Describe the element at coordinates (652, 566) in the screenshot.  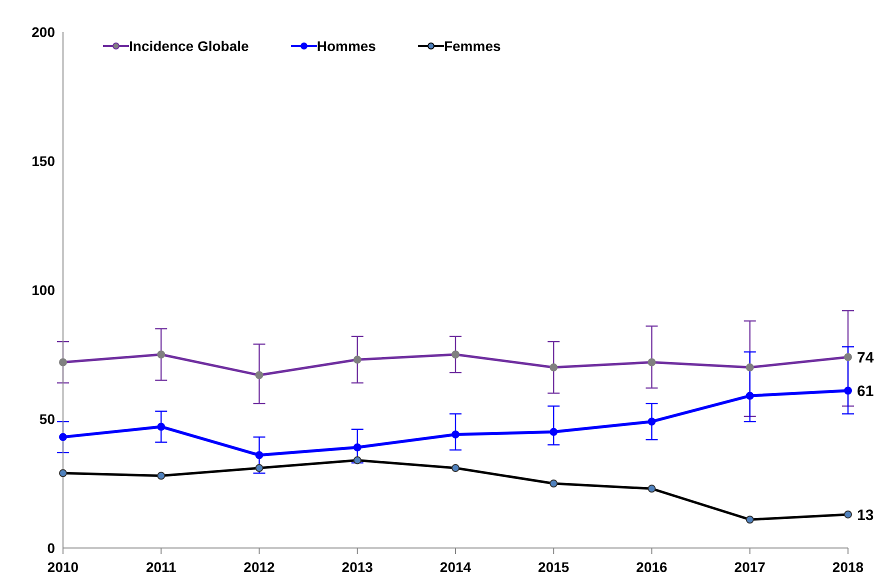
I see `x-tick-label: 2016` at that location.